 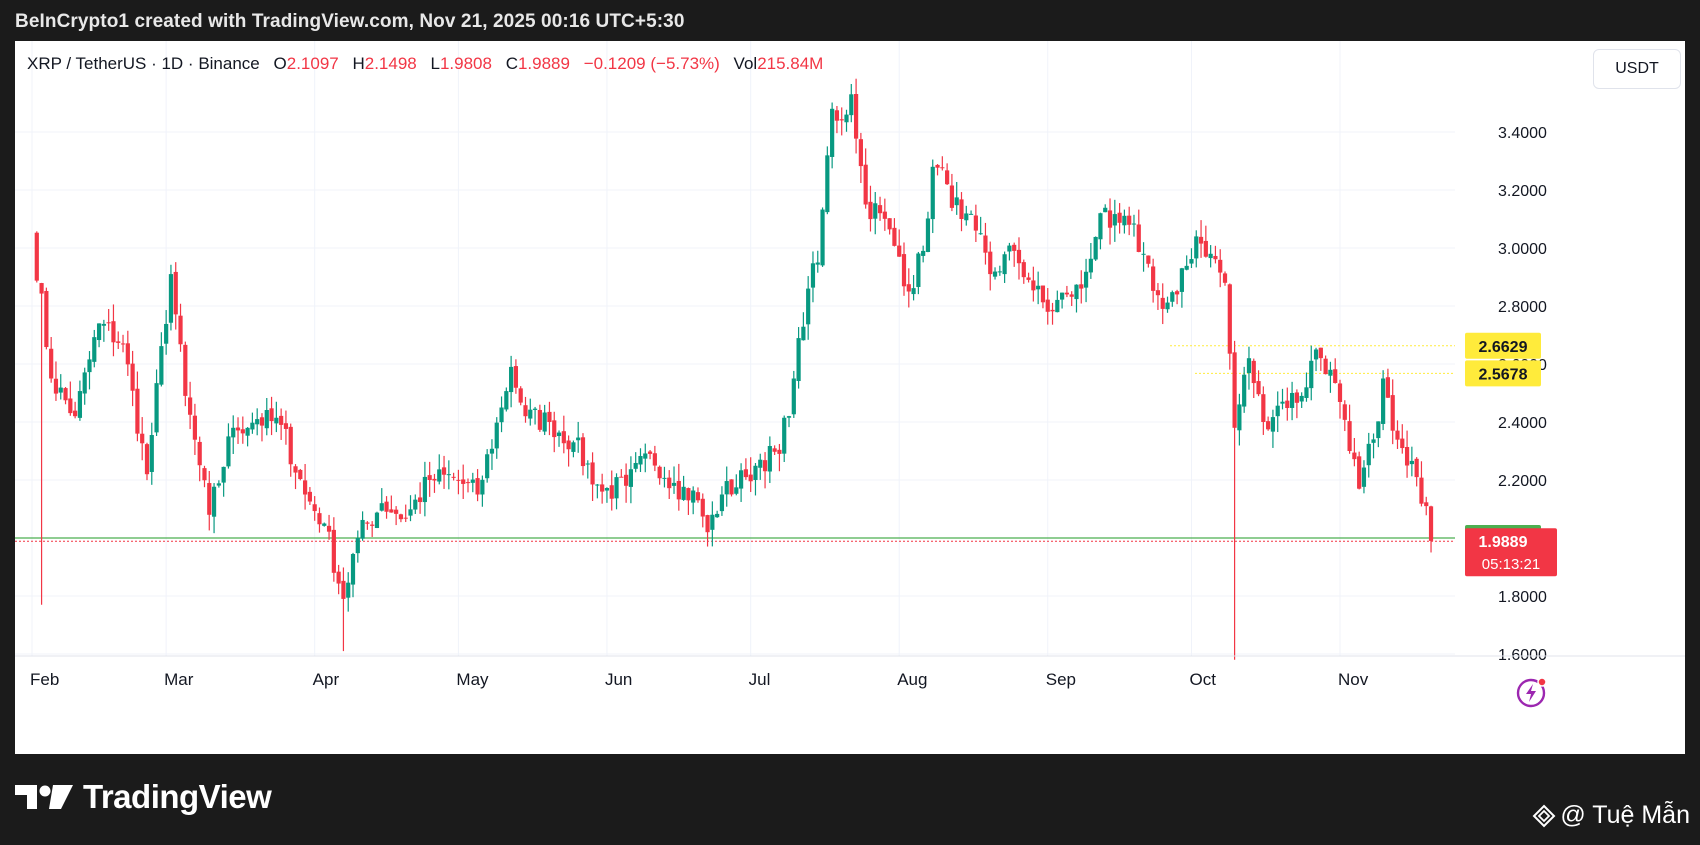 What do you see at coordinates (312, 63) in the screenshot?
I see `open-value: 2.1097` at bounding box center [312, 63].